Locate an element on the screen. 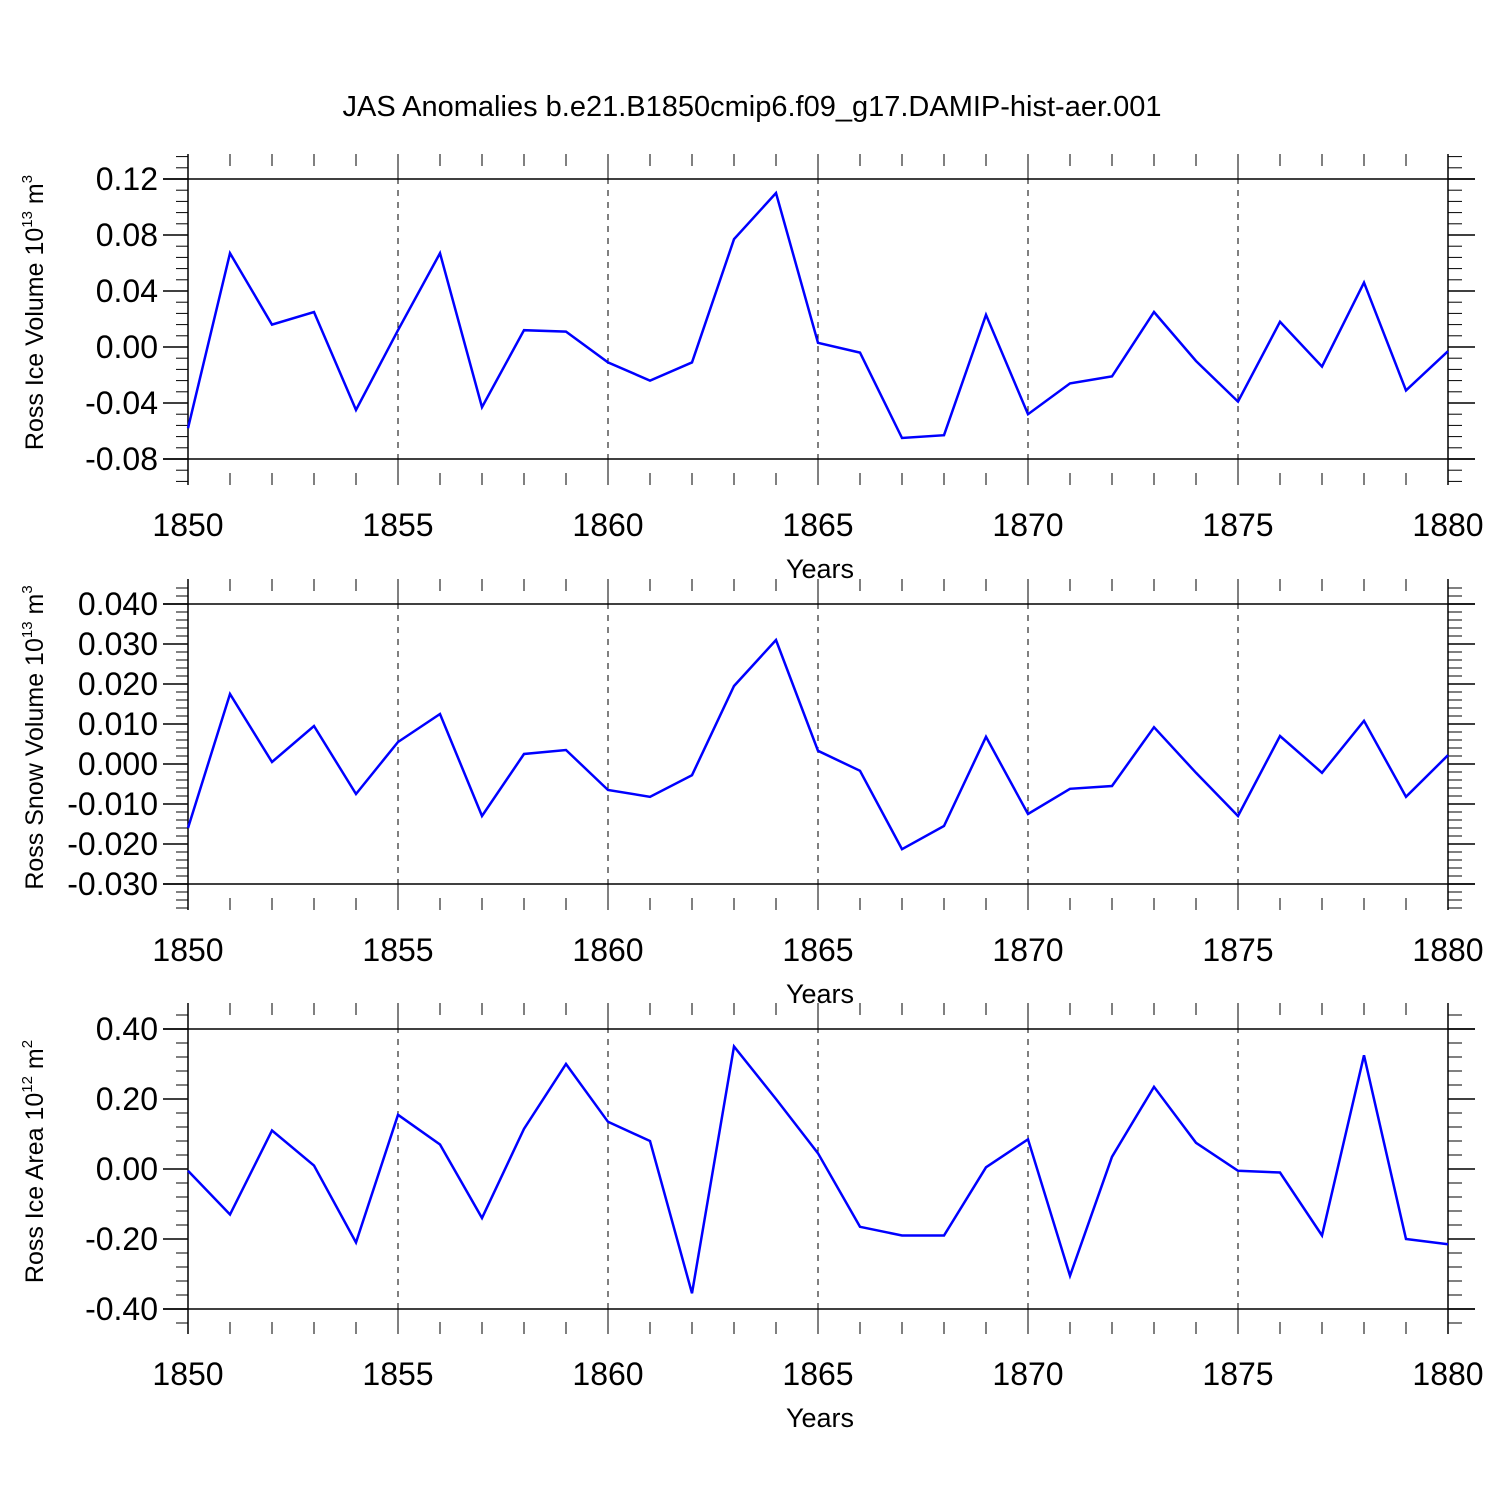 This screenshot has height=1505, width=1500. y-tick-label: 0.010 is located at coordinates (118, 724).